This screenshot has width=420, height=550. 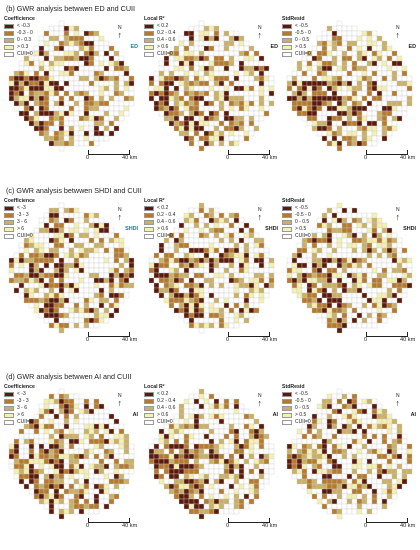 I want to click on variable-tag: AI, so click(x=413, y=415).